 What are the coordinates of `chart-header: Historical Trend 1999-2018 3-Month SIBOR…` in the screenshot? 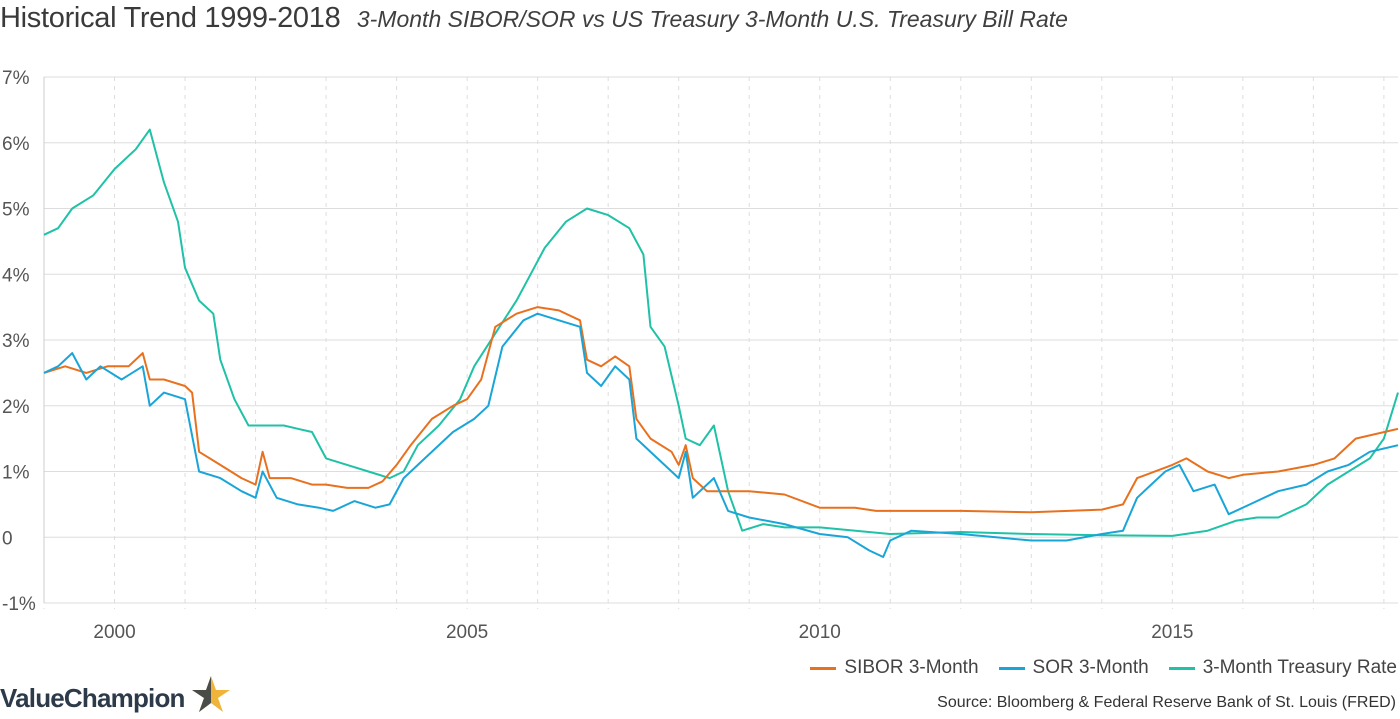 It's located at (534, 18).